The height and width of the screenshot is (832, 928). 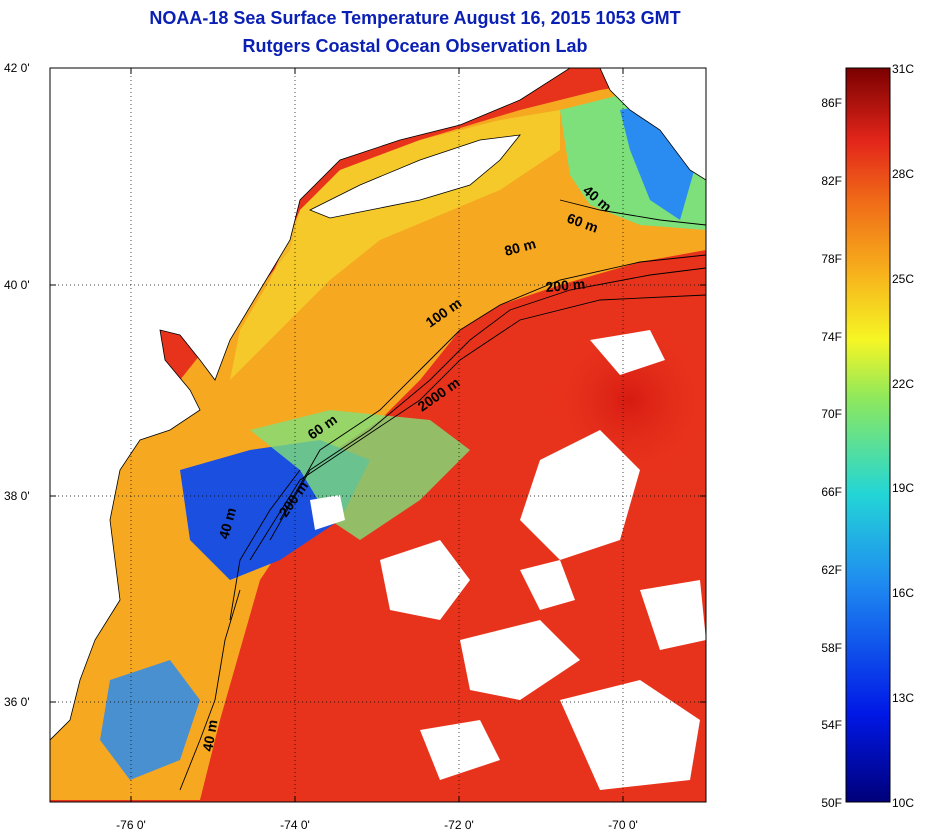 What do you see at coordinates (17, 68) in the screenshot?
I see `lat-label: 42 0'` at bounding box center [17, 68].